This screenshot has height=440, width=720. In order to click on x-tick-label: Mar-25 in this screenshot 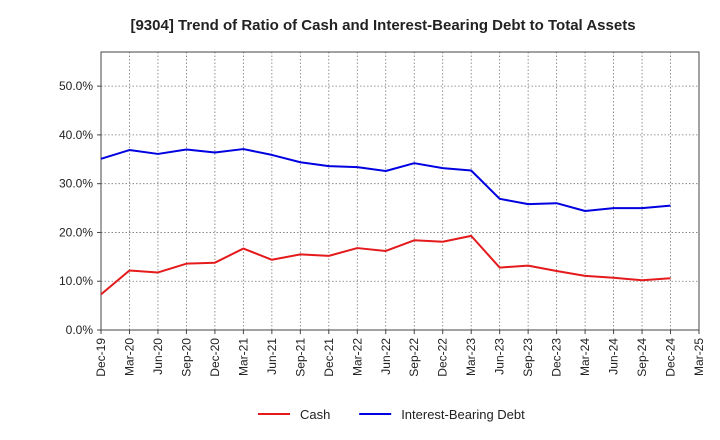, I will do `click(699, 357)`.